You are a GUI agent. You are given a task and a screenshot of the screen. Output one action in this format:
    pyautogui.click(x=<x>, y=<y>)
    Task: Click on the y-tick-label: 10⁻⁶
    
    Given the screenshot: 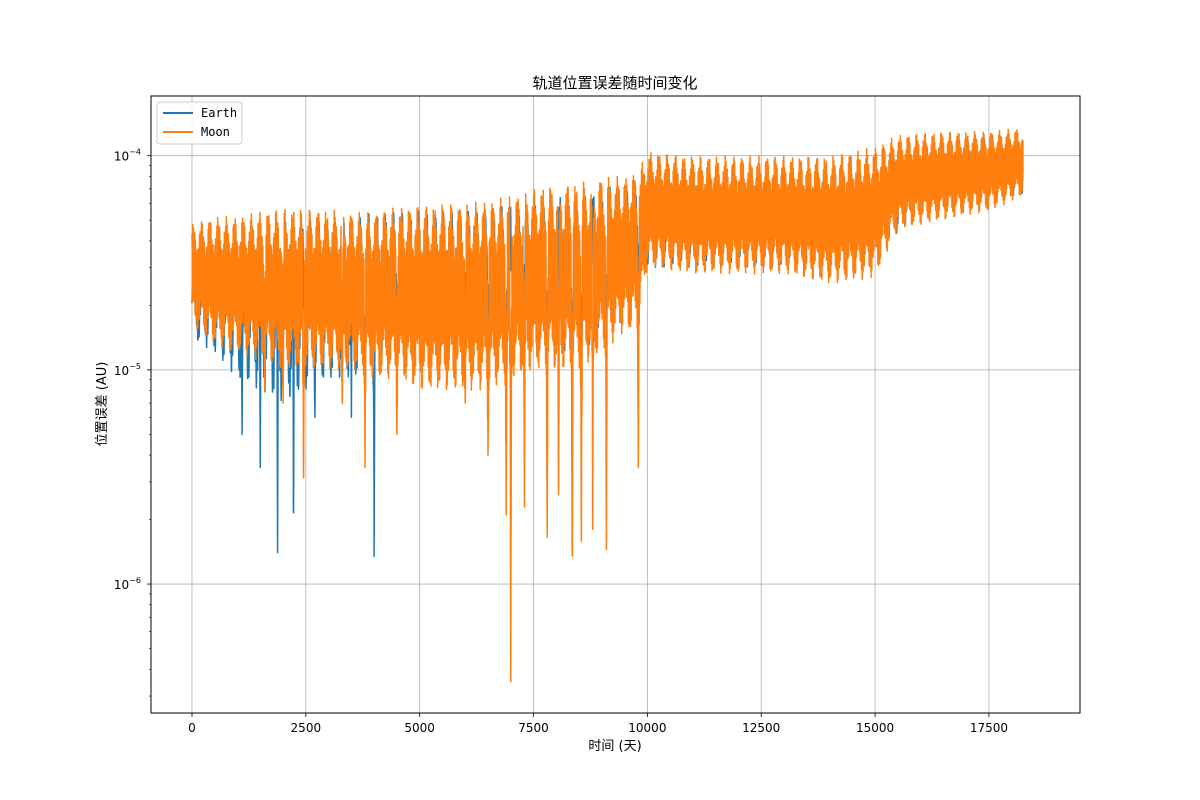 What is the action you would take?
    pyautogui.click(x=127, y=584)
    